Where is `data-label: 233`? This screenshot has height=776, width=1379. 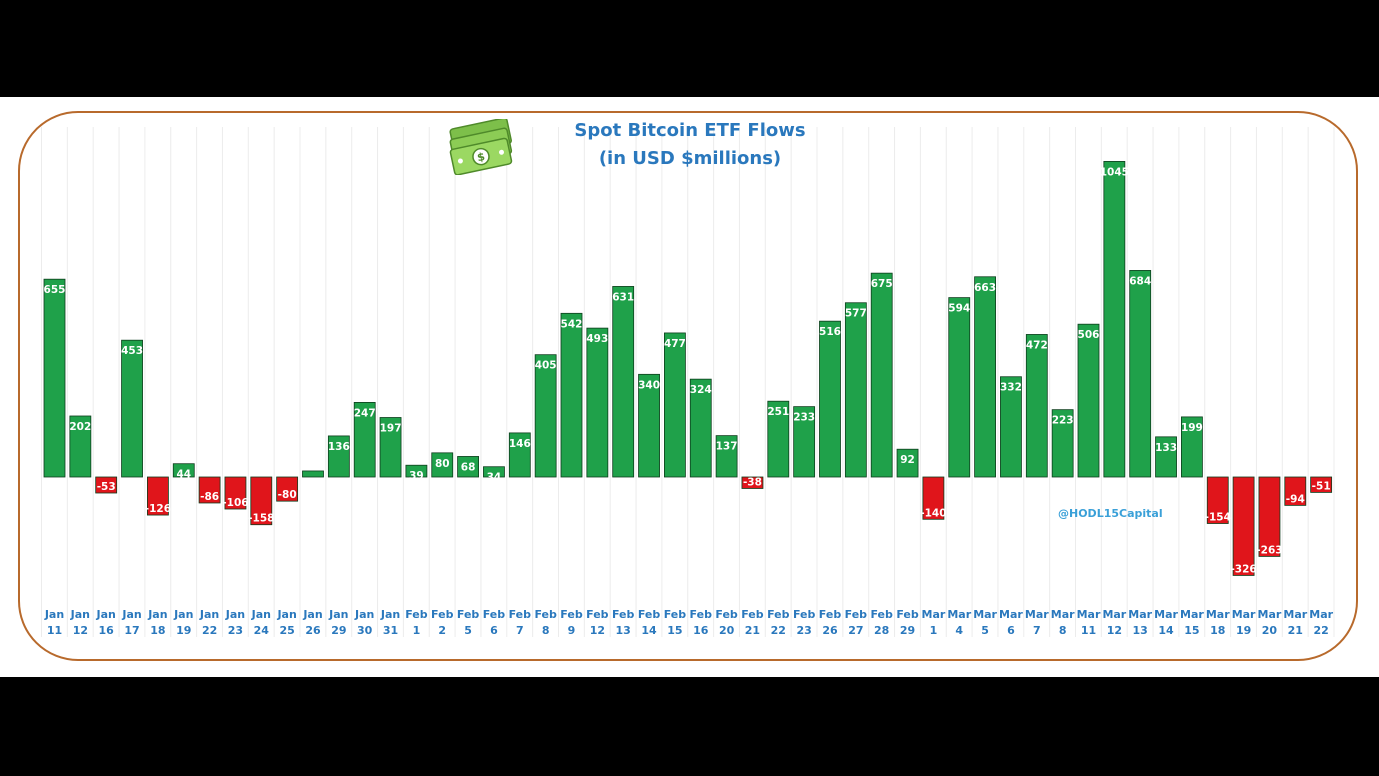 data-label: 233 is located at coordinates (804, 418).